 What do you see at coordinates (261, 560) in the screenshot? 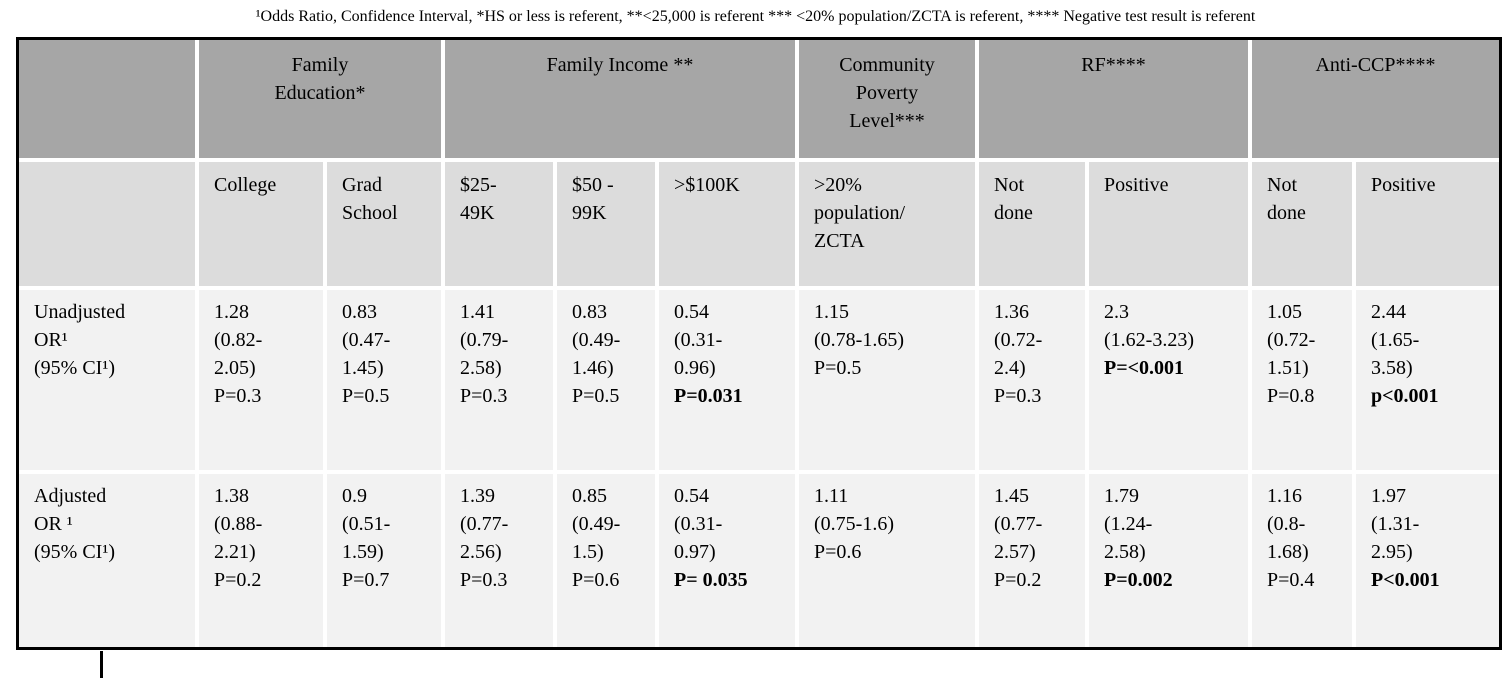
I see `cell-adjusted-or-college: 1.38 (0.88- 2.21) P=0.2` at bounding box center [261, 560].